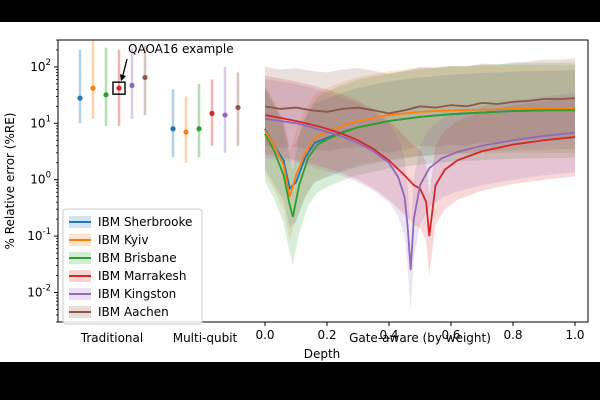  What do you see at coordinates (326, 335) in the screenshot?
I see `x-tick-label: 0.2` at bounding box center [326, 335].